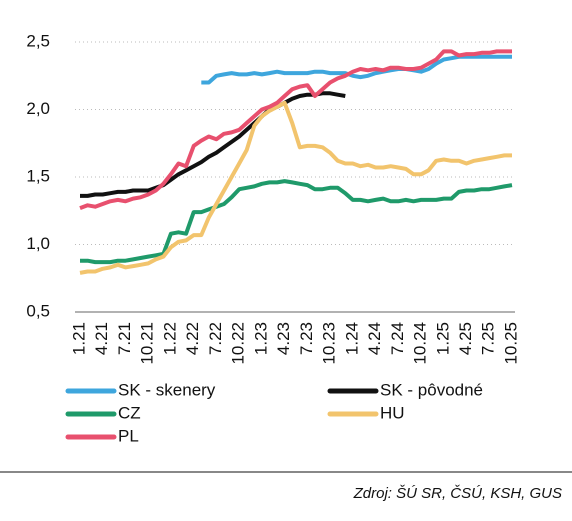 The image size is (572, 521). What do you see at coordinates (283, 338) in the screenshot?
I see `x-tick-label: 4.23` at bounding box center [283, 338].